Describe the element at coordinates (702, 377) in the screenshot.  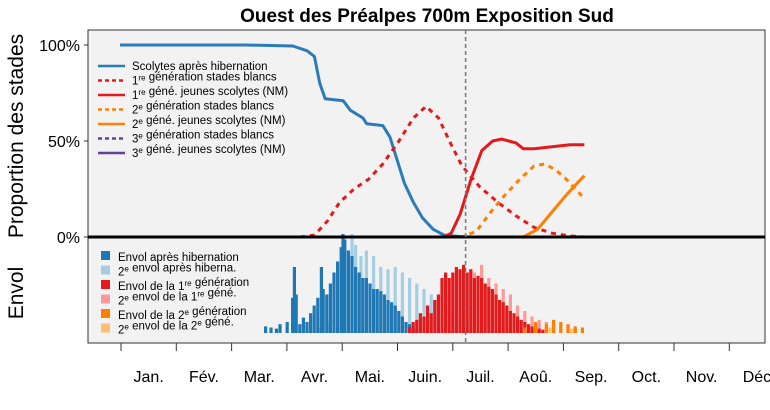
I see `x-tick-label: Nov.` at that location.